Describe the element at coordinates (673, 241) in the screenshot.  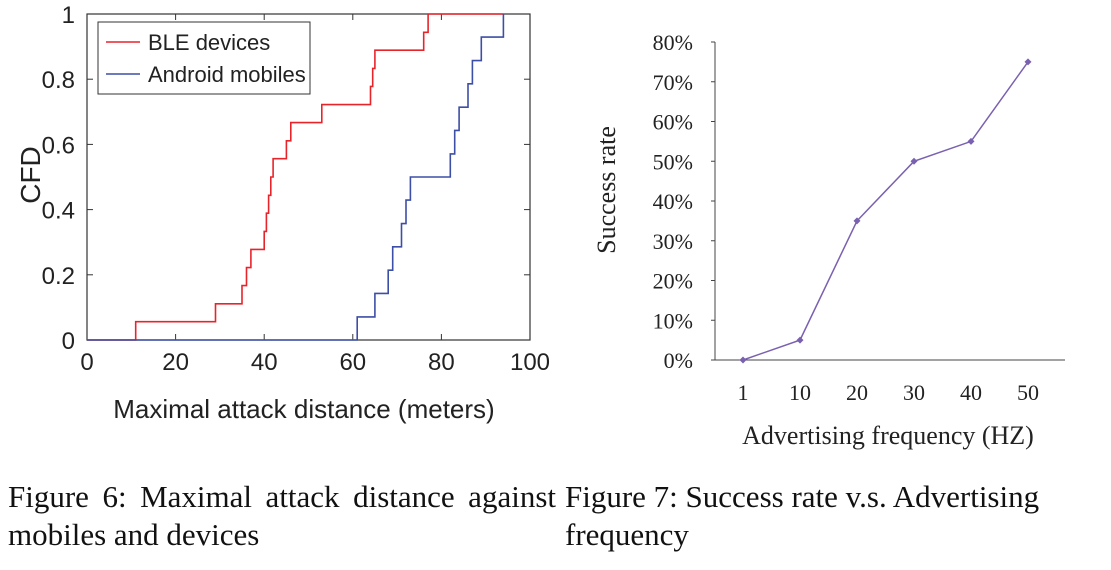
I see `y-tick-label: 30%` at that location.